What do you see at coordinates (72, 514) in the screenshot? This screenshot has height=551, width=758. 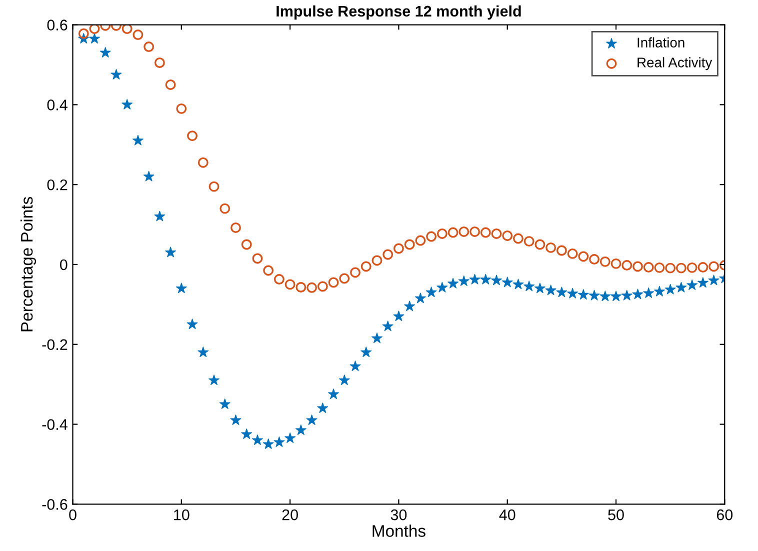 I see `x-tick-label: 0` at bounding box center [72, 514].